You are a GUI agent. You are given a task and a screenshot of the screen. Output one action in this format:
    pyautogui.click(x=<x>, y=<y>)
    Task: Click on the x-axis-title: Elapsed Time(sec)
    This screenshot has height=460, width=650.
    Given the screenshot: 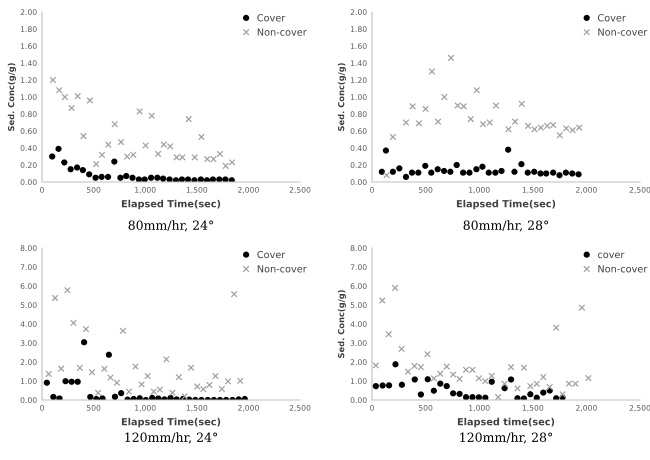 What is the action you would take?
    pyautogui.click(x=171, y=423)
    